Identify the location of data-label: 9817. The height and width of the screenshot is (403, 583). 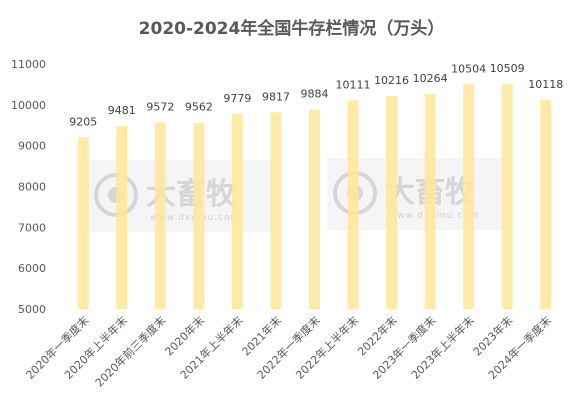
(276, 96).